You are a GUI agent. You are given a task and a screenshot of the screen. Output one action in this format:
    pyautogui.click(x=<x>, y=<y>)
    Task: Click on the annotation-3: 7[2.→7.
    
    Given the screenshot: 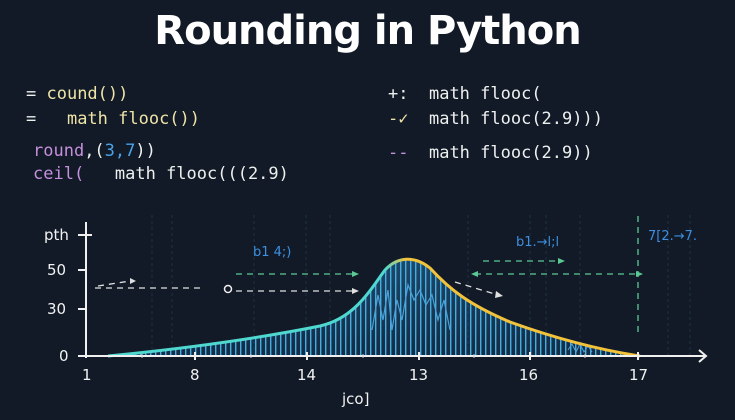 What is the action you would take?
    pyautogui.click(x=673, y=236)
    